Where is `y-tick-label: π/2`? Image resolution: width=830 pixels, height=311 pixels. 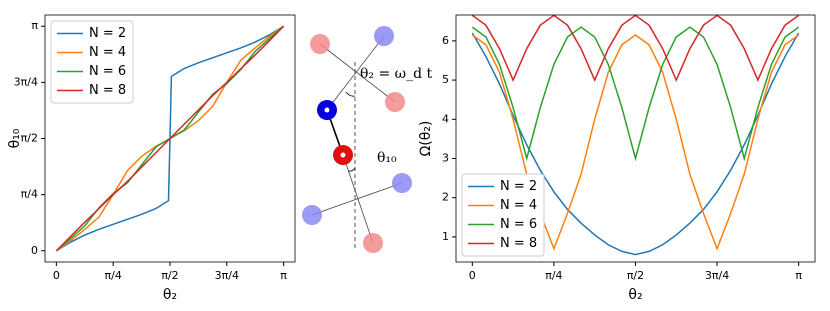 y-tick-label: π/2 is located at coordinates (29, 138).